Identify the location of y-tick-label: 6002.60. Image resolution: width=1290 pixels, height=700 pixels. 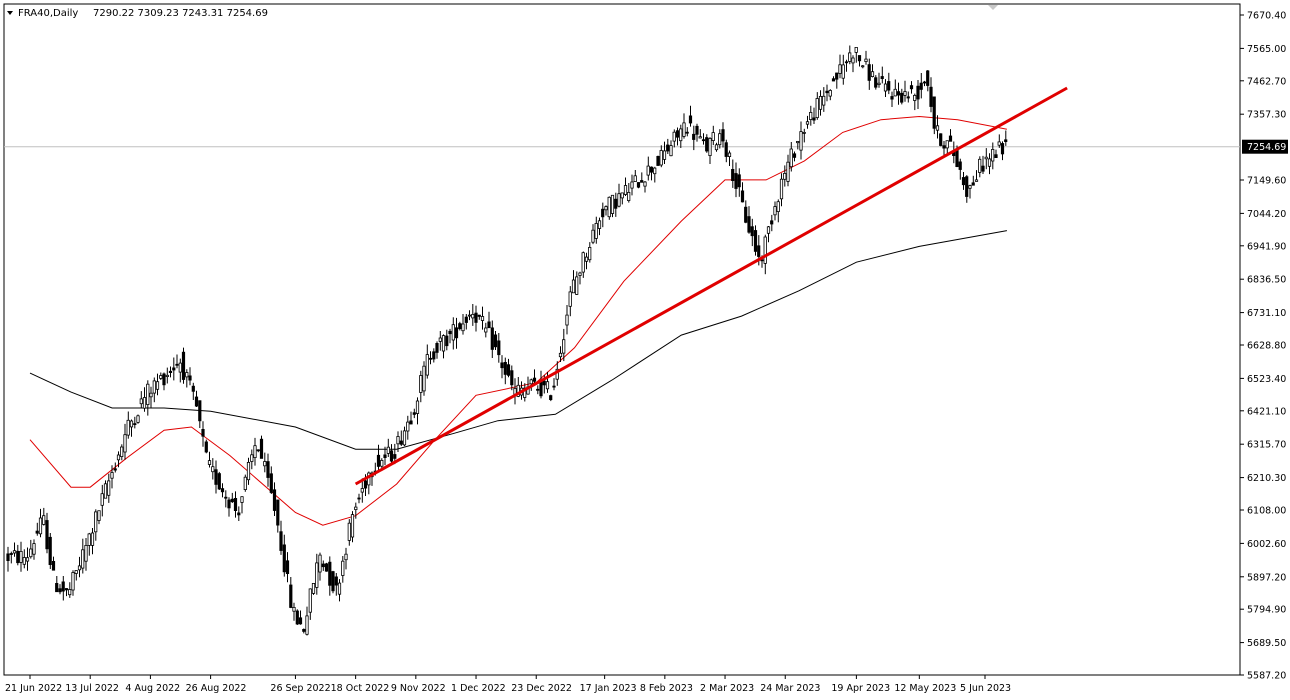
(1266, 544).